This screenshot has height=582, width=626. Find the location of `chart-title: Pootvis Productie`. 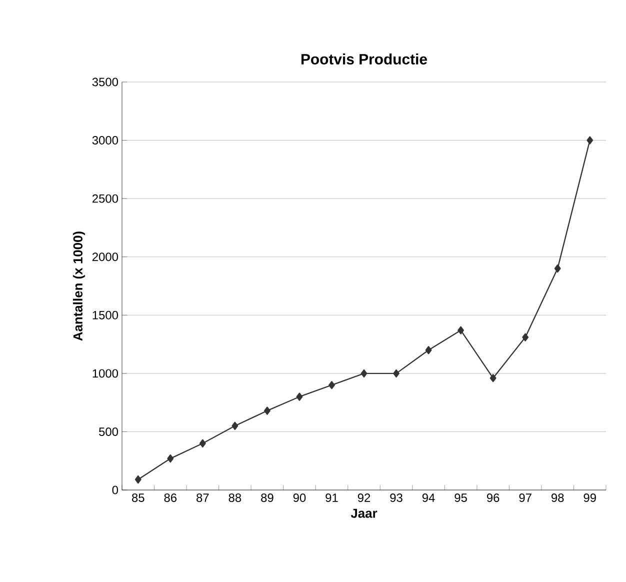

chart-title: Pootvis Productie is located at coordinates (364, 59).